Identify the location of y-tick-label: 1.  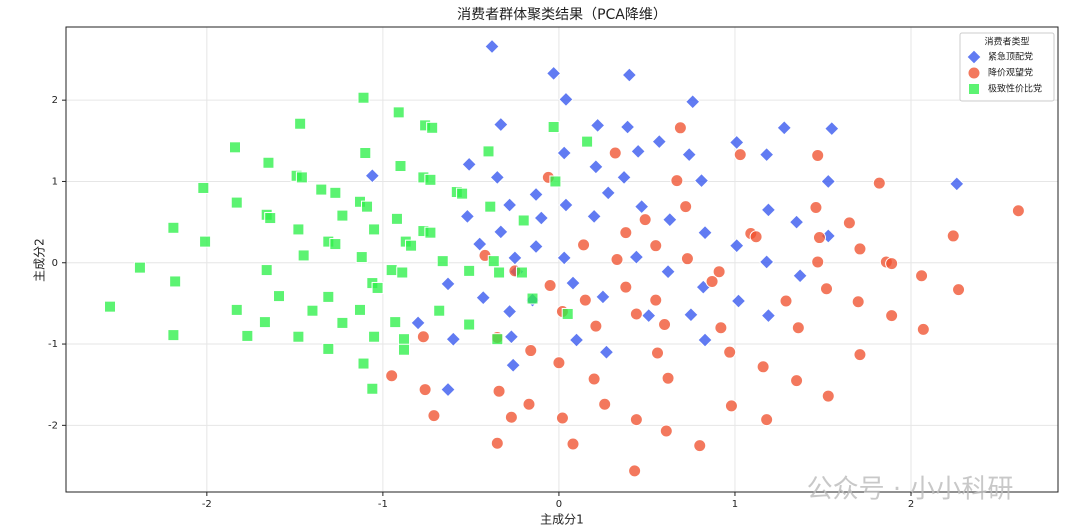
(55, 181).